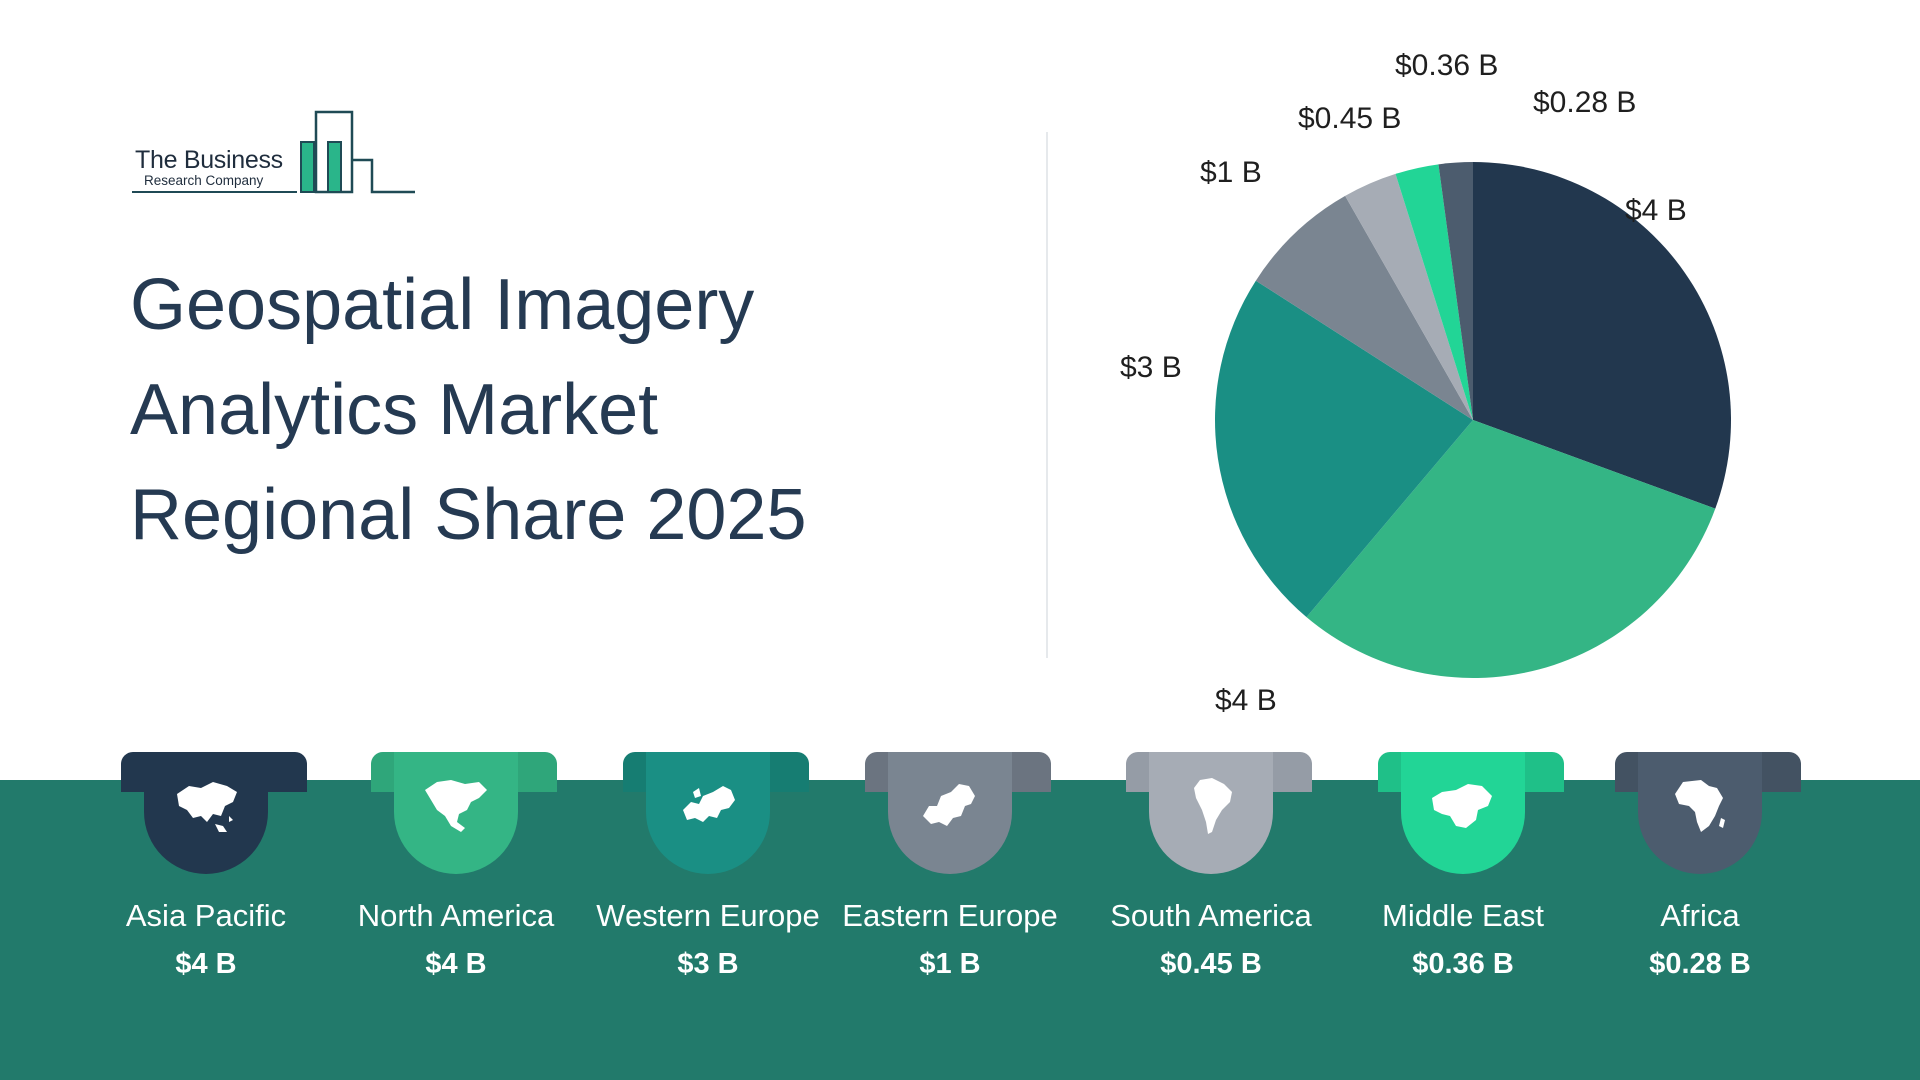 The height and width of the screenshot is (1080, 1920). Describe the element at coordinates (204, 180) in the screenshot. I see `logo-name-line2: Research Company` at that location.